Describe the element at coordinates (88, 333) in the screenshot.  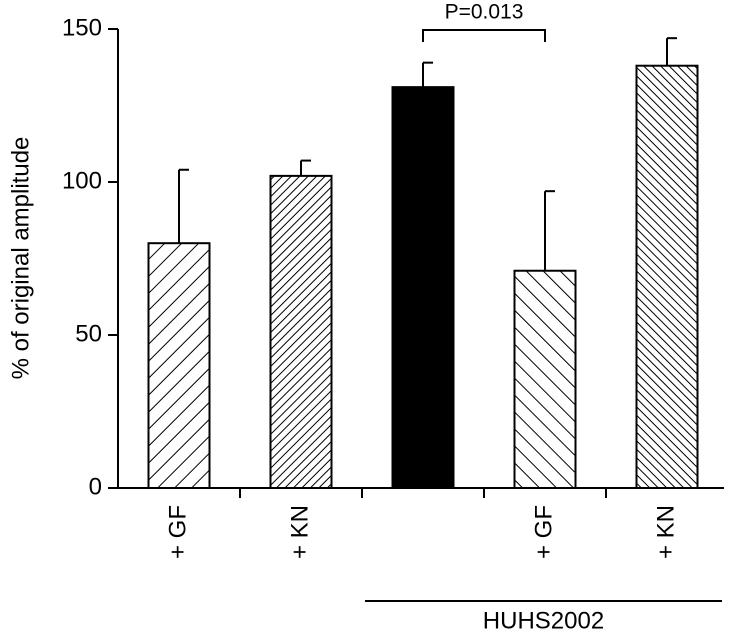
I see `y-tick-label: 50` at that location.